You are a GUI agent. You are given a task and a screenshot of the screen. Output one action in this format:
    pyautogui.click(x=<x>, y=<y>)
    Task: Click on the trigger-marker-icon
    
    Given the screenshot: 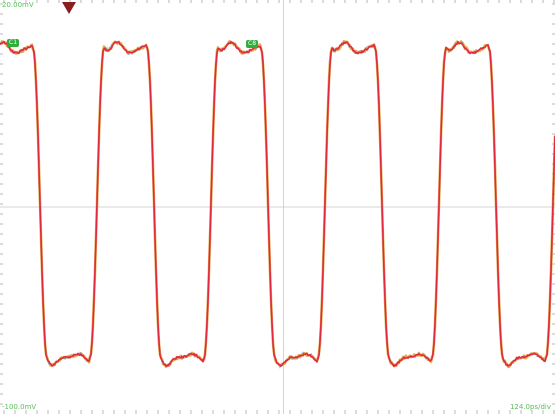 What is the action you would take?
    pyautogui.click(x=69, y=8)
    